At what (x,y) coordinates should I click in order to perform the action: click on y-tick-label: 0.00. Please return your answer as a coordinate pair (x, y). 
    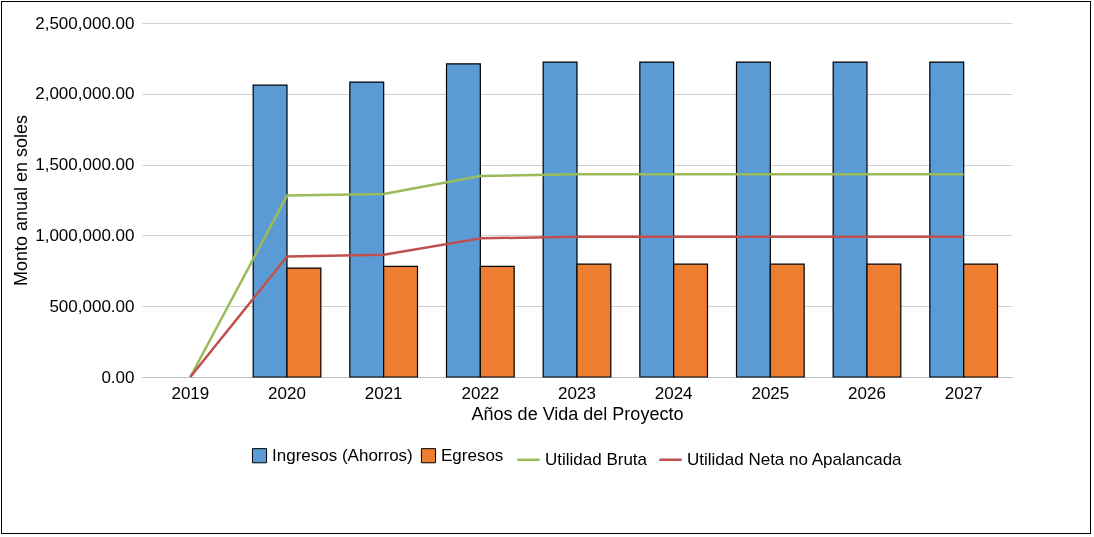
    Looking at the image, I should click on (118, 377).